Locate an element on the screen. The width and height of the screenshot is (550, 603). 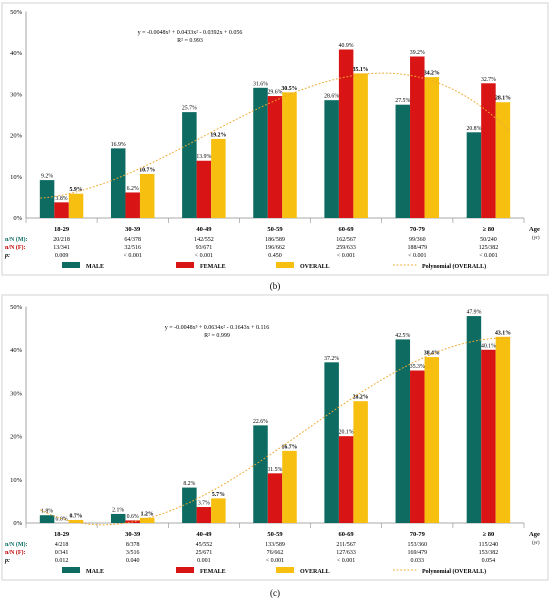
value-label-female: 3.7% is located at coordinates (204, 504).